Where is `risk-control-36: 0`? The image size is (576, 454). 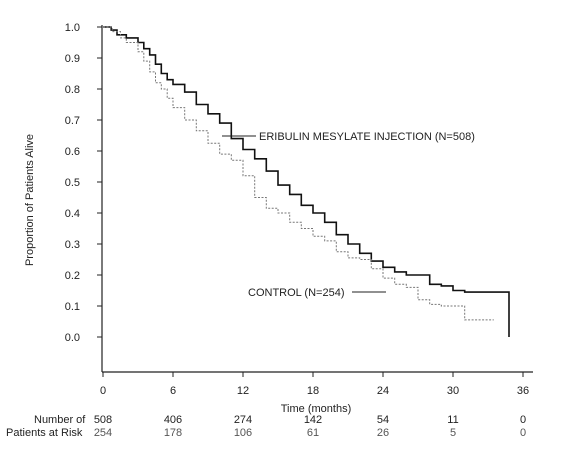
risk-control-36: 0 is located at coordinates (523, 433).